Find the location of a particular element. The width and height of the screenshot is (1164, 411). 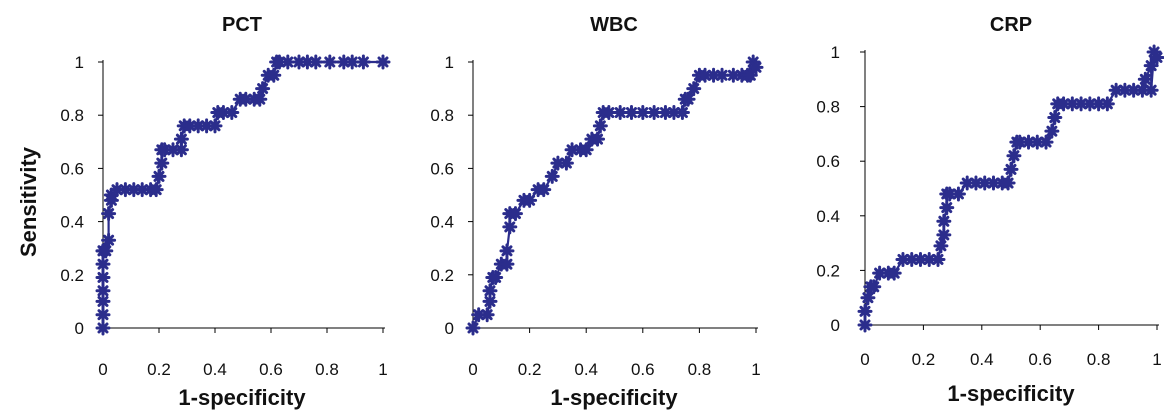

chart-wbc: WBC 1-specificity is located at coordinates (614, 212).